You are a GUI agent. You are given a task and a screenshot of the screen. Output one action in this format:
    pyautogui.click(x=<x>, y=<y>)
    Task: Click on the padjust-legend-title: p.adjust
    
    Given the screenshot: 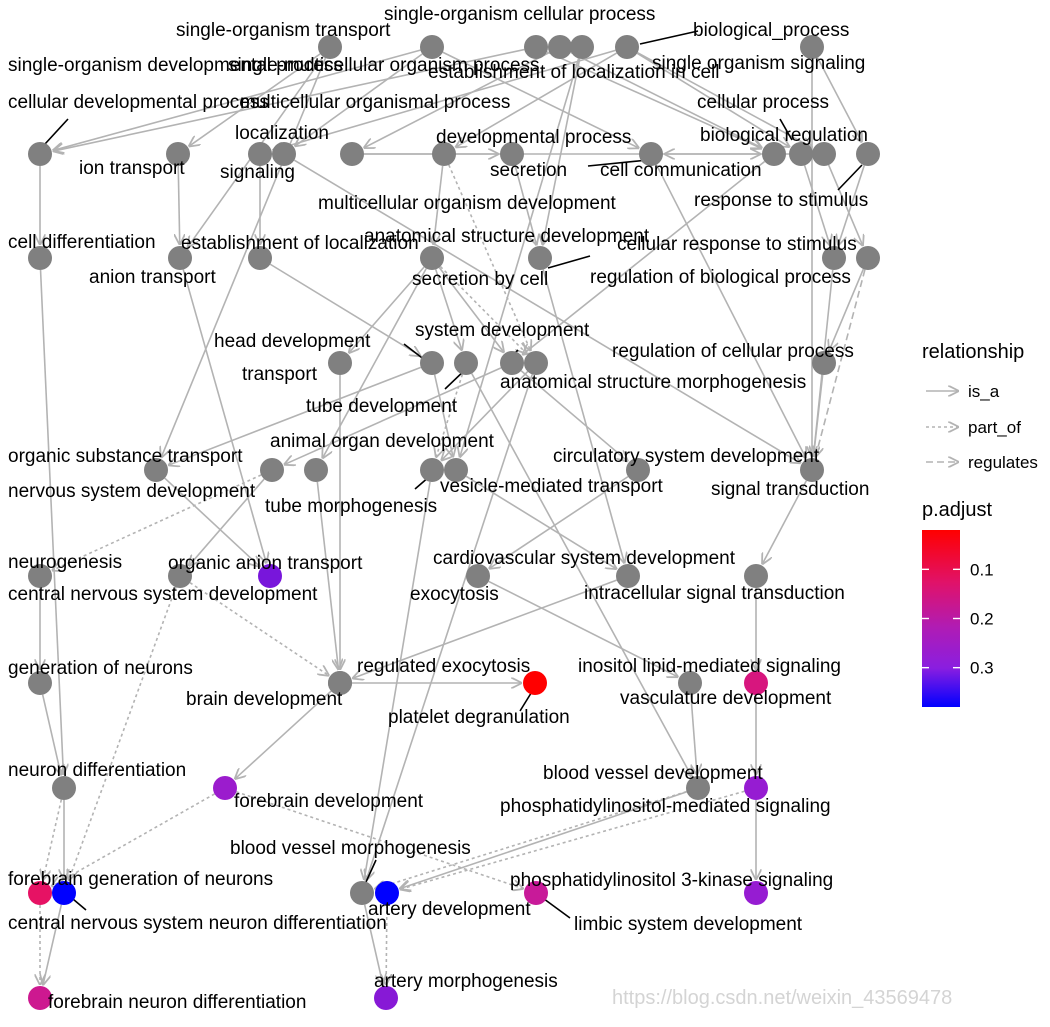 What is the action you would take?
    pyautogui.click(x=957, y=510)
    